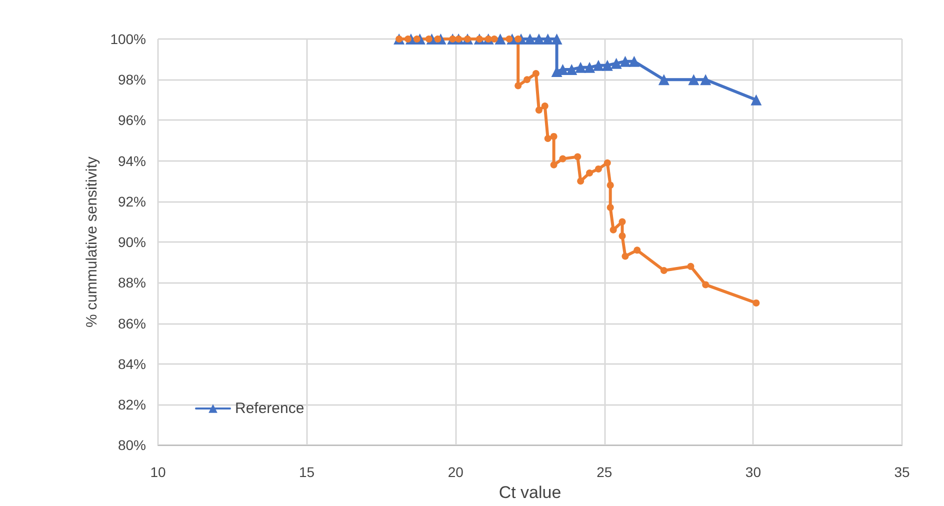 This screenshot has width=944, height=506. I want to click on y-tick-label: 90%, so click(132, 242).